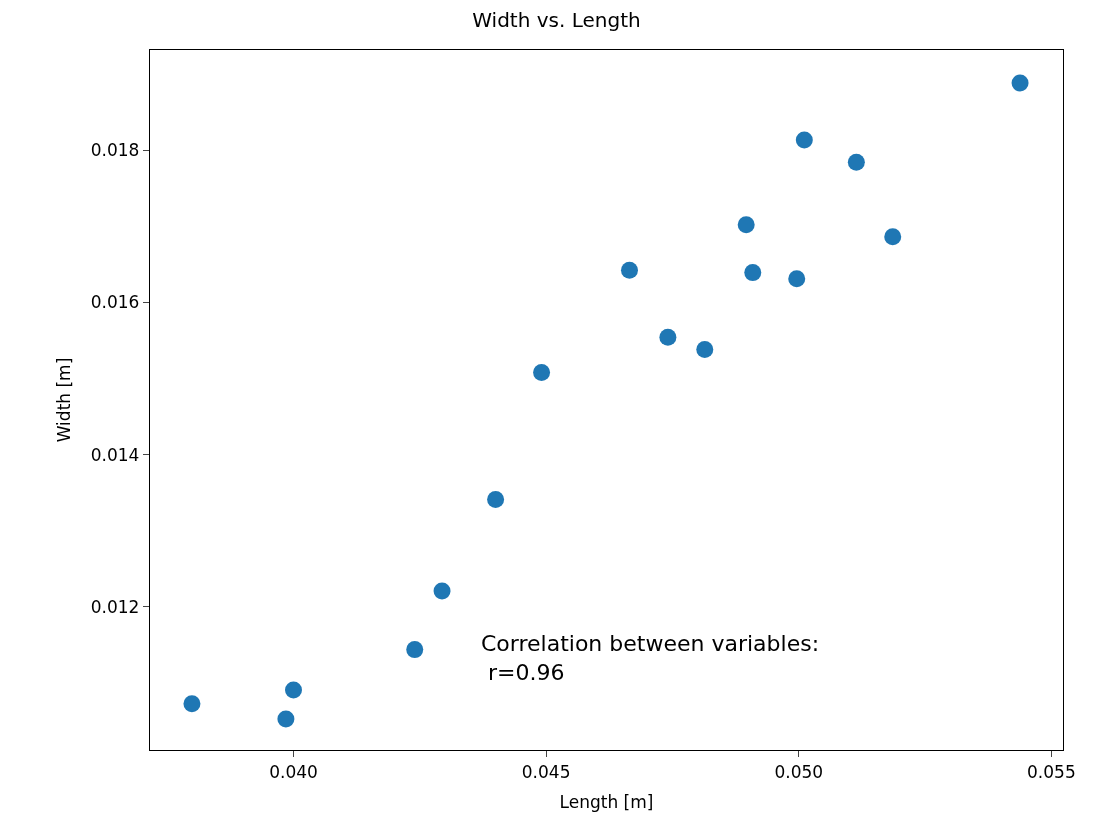 The width and height of the screenshot is (1113, 836). What do you see at coordinates (115, 454) in the screenshot?
I see `y-tick-label: 0.014` at bounding box center [115, 454].